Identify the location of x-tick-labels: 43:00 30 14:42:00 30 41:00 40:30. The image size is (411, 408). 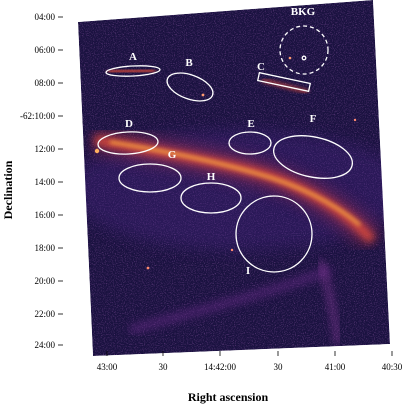
(250, 367).